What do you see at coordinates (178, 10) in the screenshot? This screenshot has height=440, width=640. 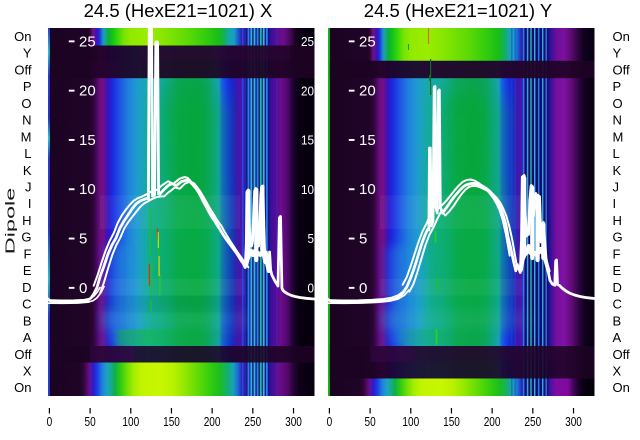 I see `svg-text: 24.5 (HexE21=1021) X` at bounding box center [178, 10].